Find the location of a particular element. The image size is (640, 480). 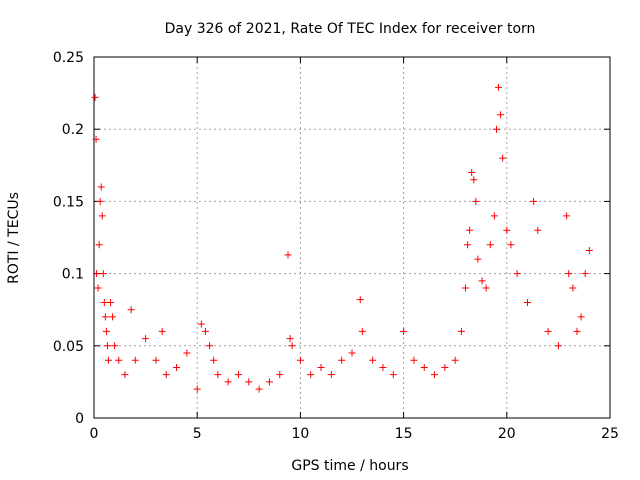

x-tick-label: 25 is located at coordinates (610, 434).